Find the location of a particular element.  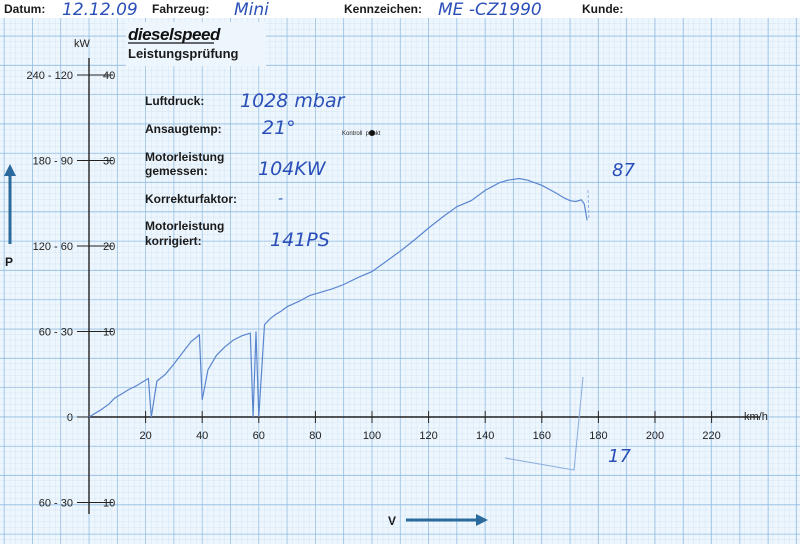

kennzeichen-label: Kennzeichen: is located at coordinates (383, 9).